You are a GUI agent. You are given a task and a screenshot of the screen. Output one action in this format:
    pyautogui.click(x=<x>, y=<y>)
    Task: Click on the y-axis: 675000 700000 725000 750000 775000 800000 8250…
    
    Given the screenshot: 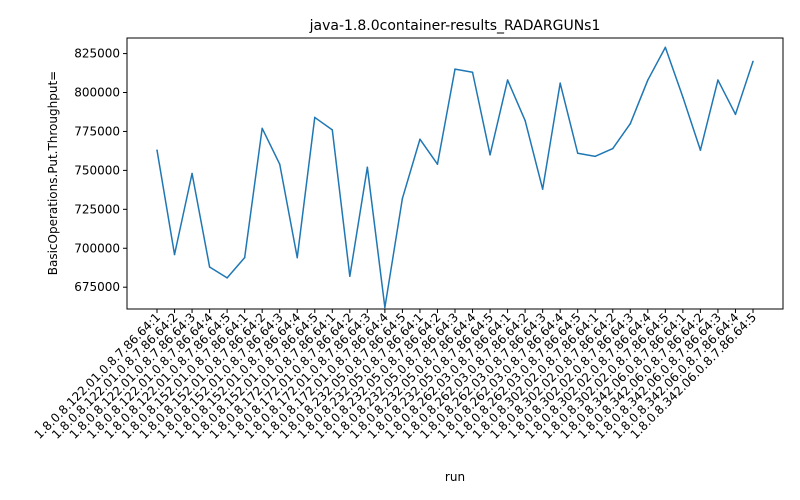 What is the action you would take?
    pyautogui.click(x=100, y=170)
    